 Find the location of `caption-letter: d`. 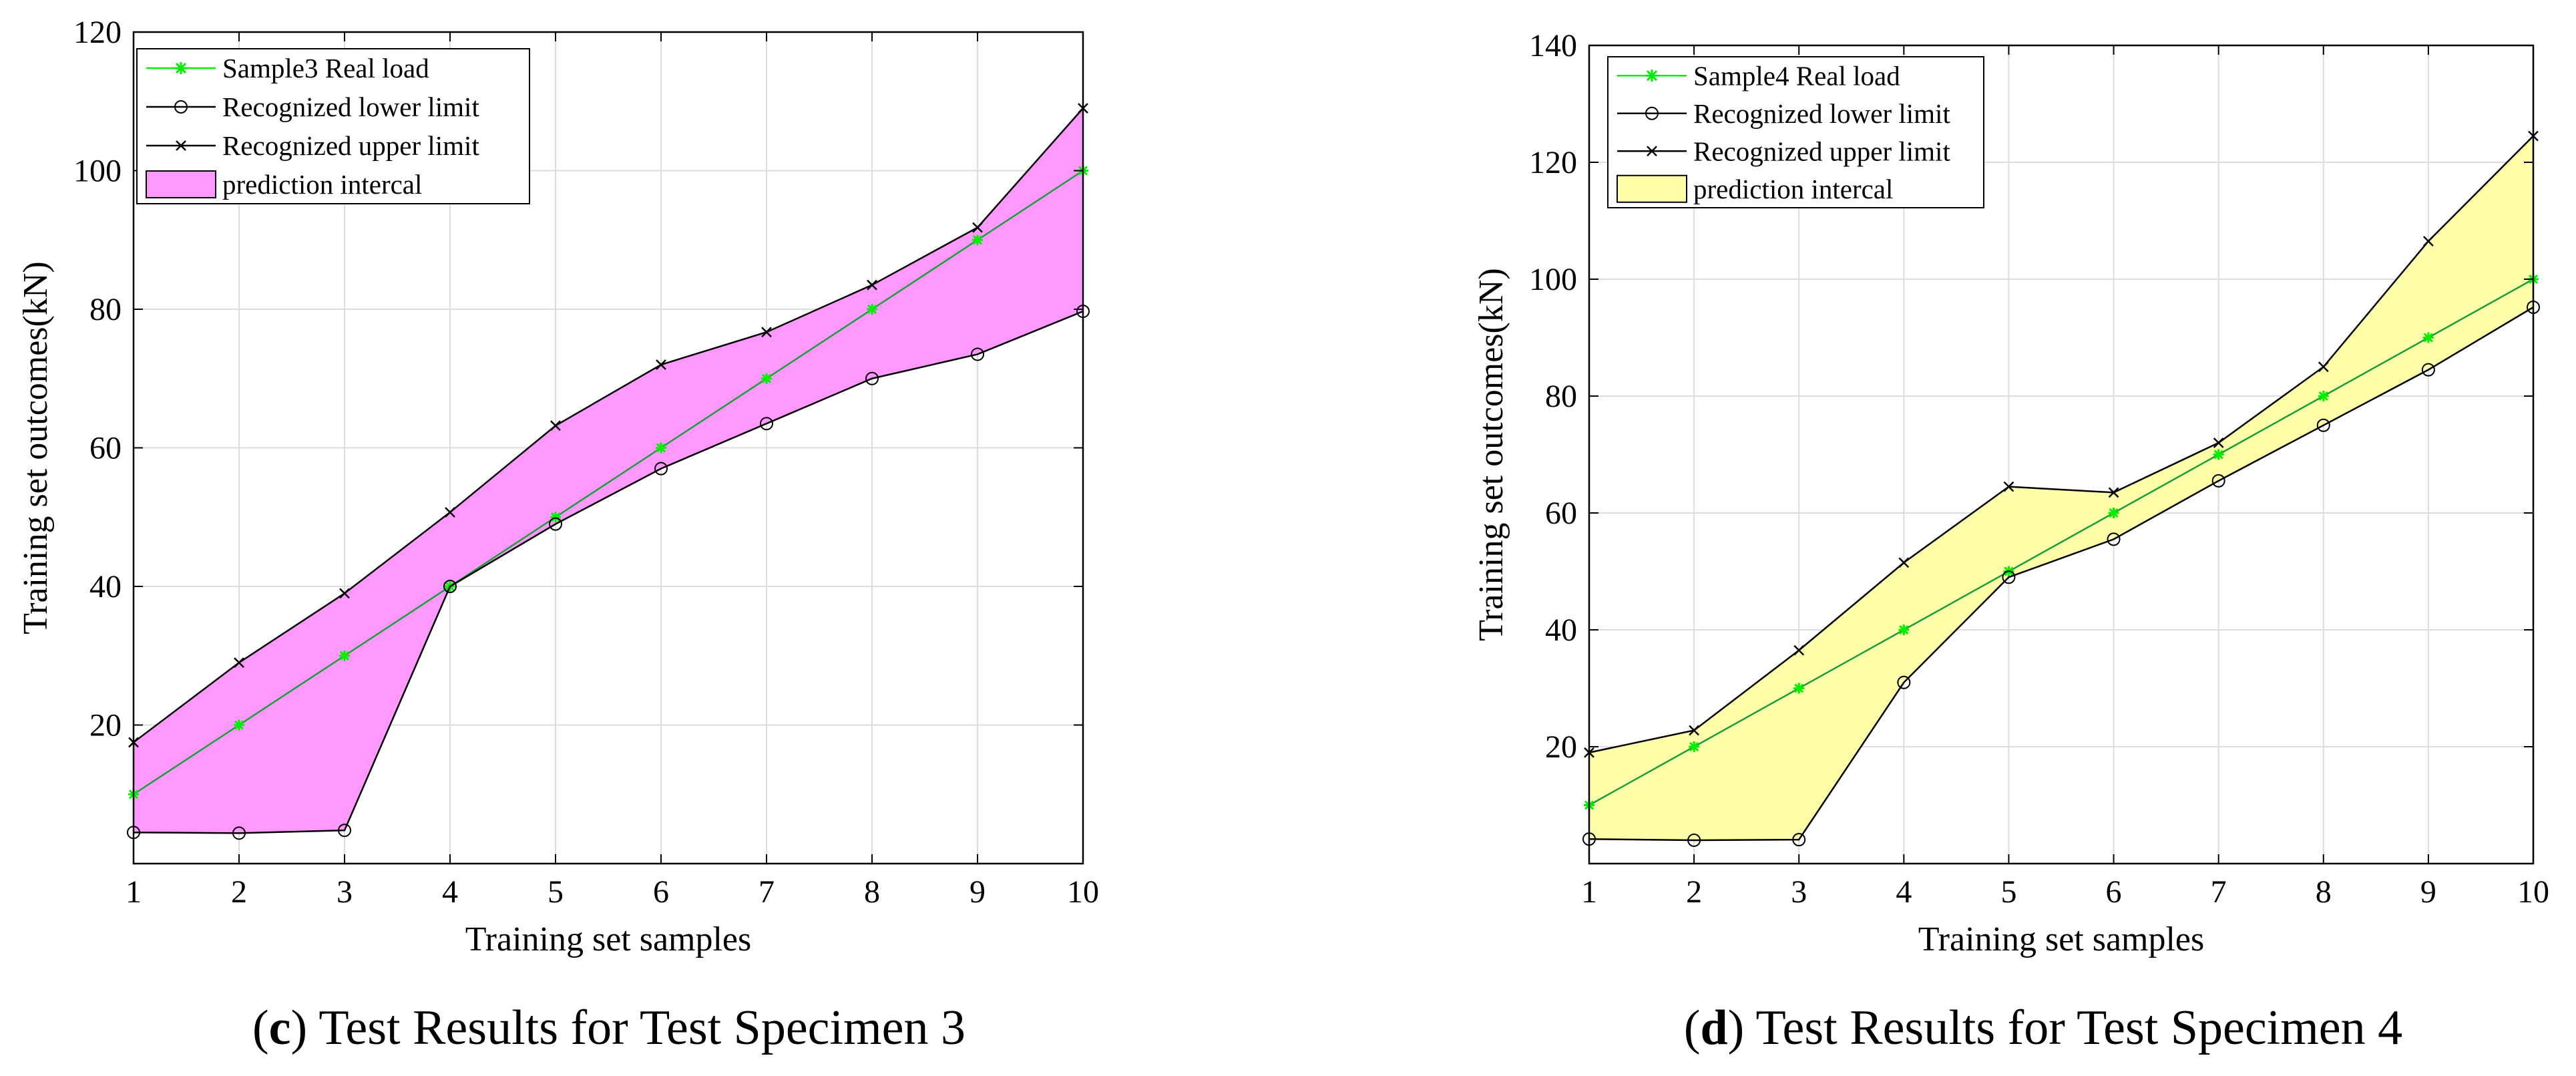

caption-letter: d is located at coordinates (1714, 1028).